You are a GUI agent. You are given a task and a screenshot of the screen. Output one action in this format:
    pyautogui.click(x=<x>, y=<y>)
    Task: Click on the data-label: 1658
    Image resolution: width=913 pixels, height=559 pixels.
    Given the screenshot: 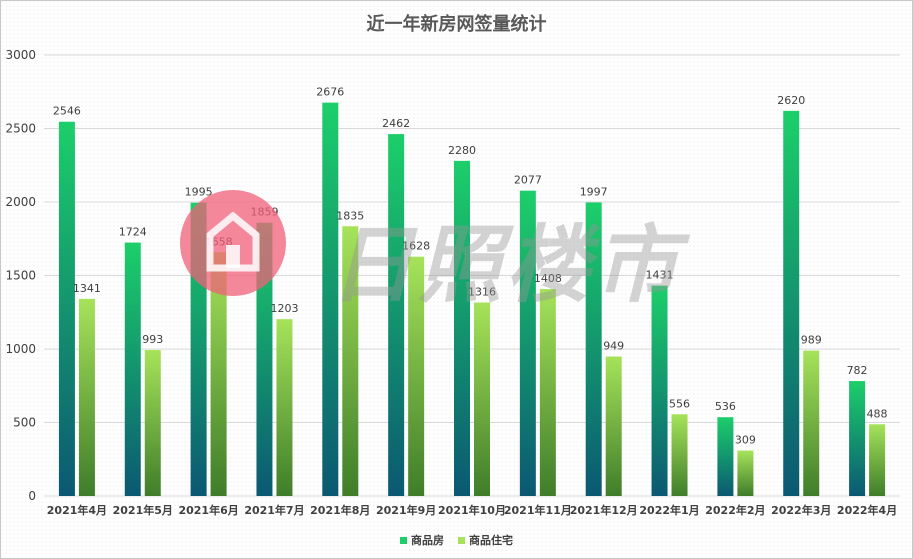 What is the action you would take?
    pyautogui.click(x=219, y=241)
    